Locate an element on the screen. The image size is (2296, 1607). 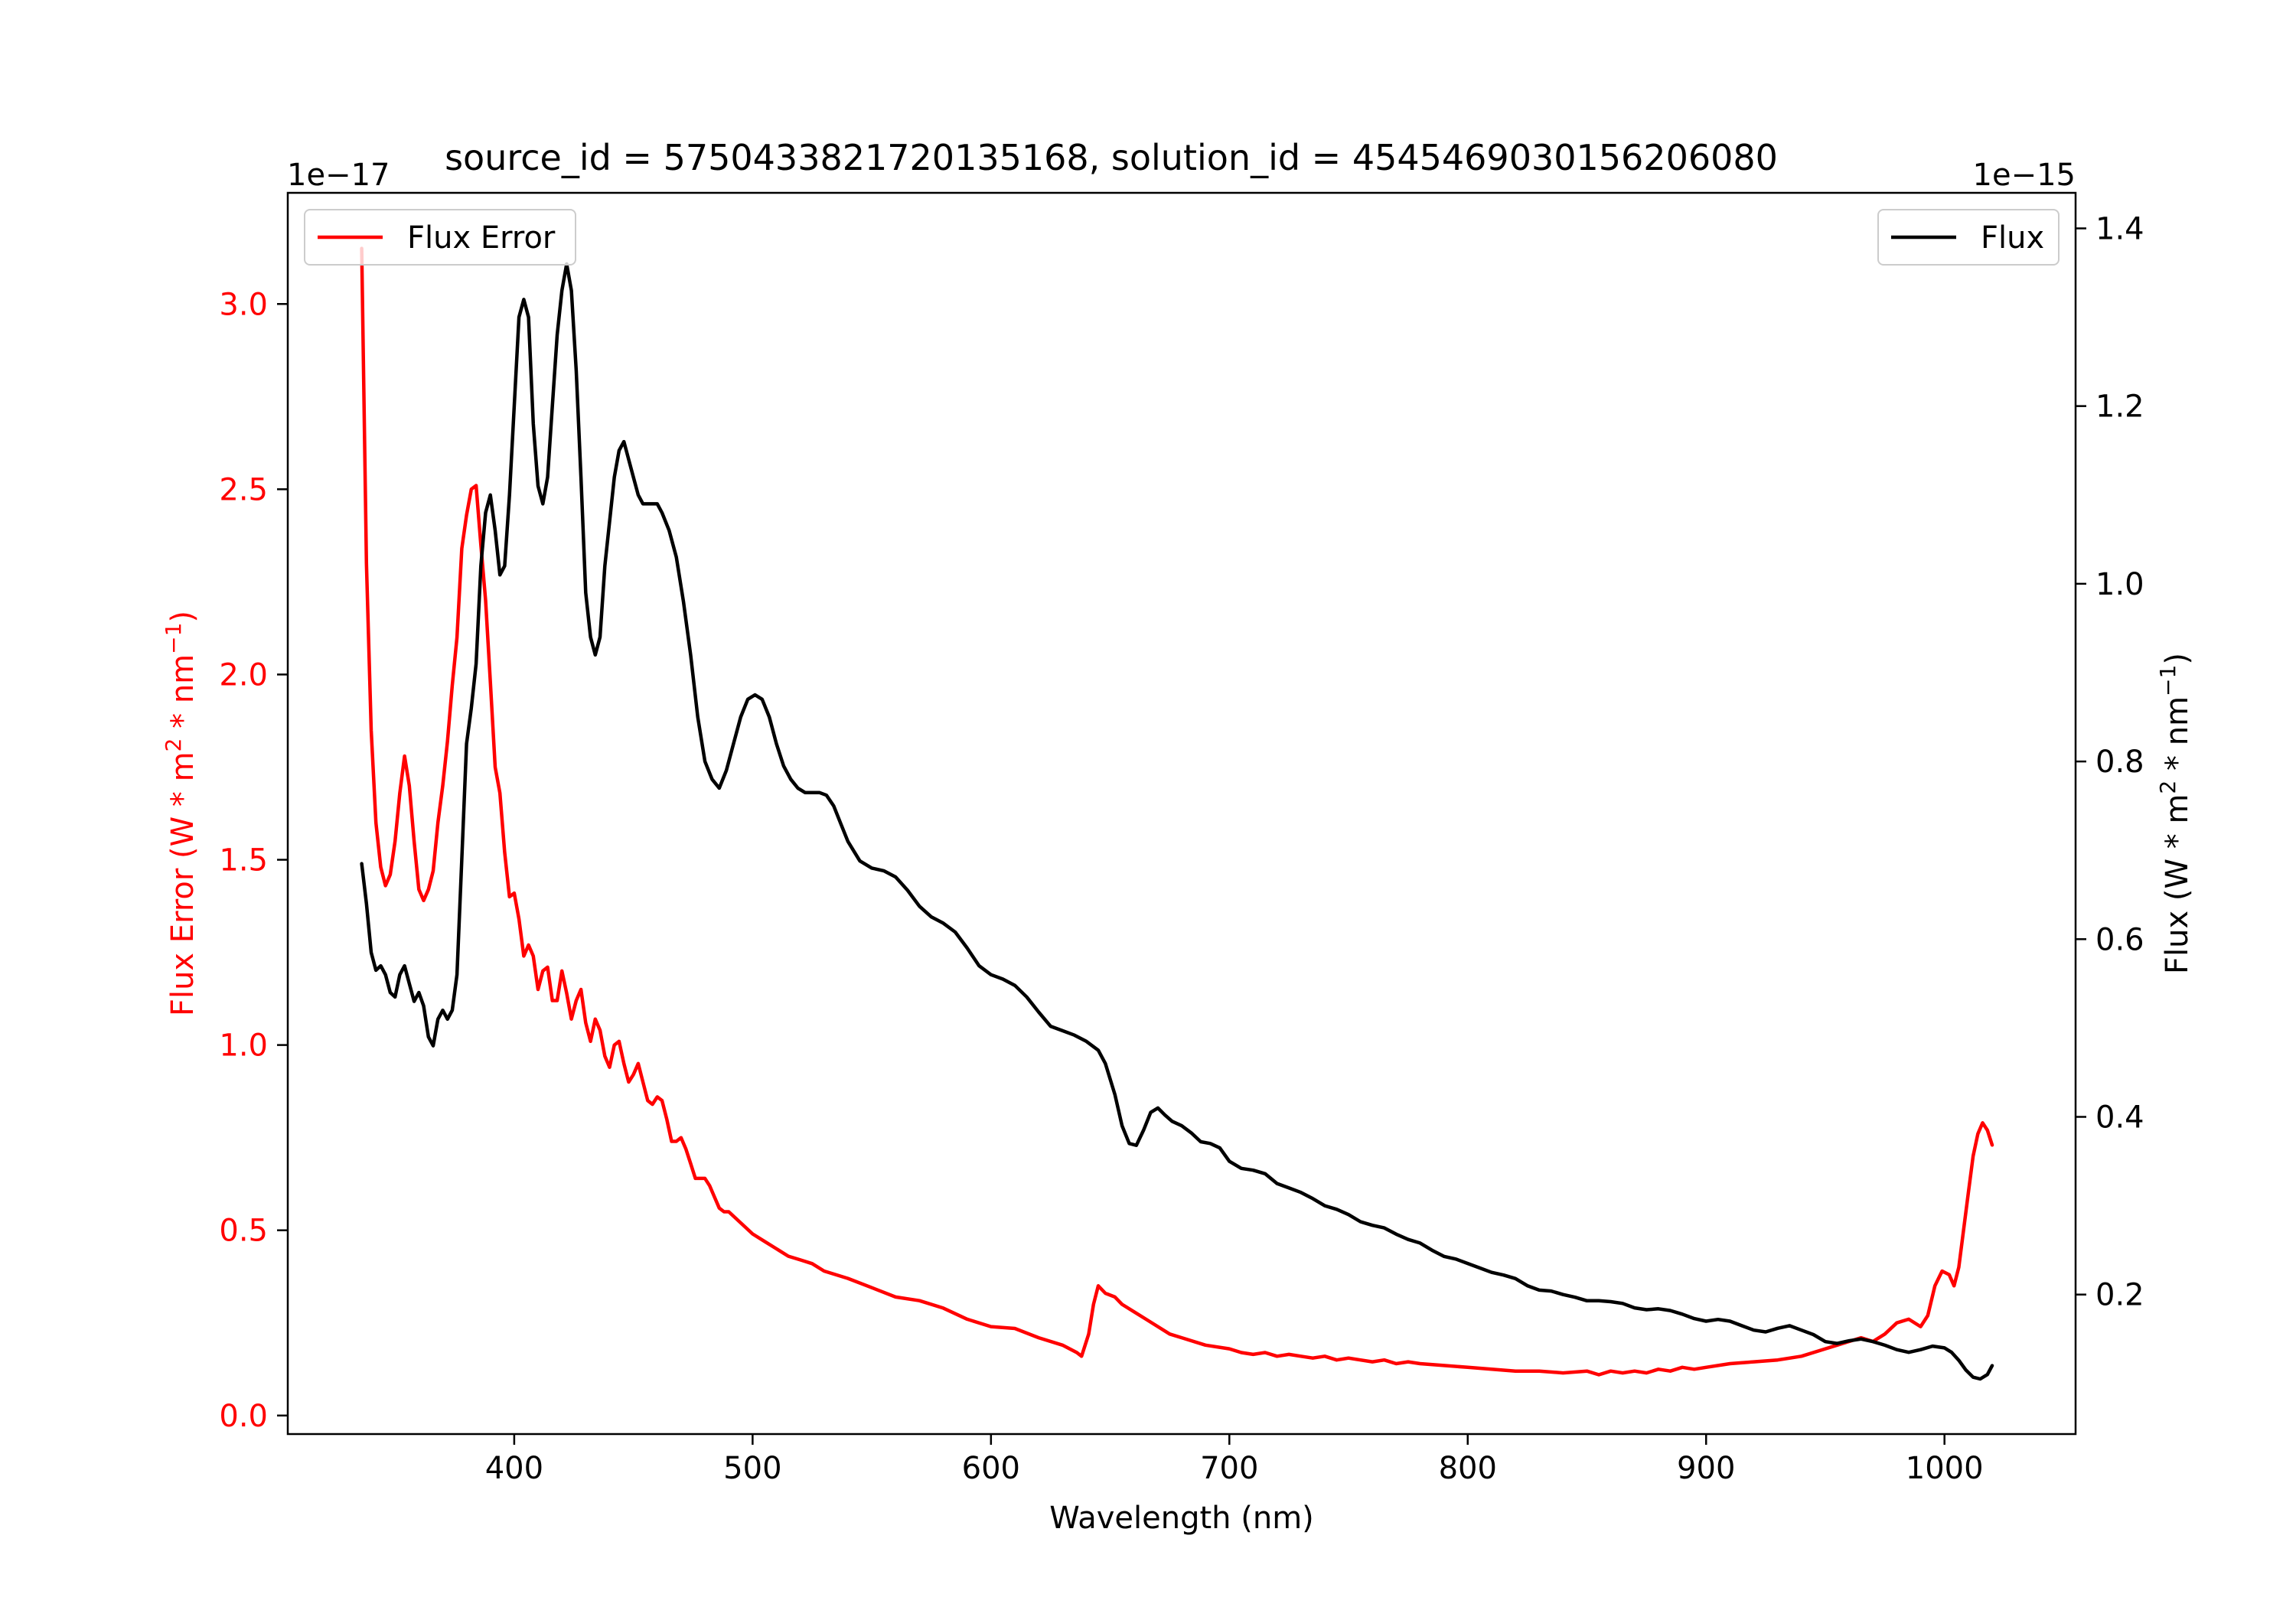
left-axis-label-main: Flux Error (W * m is located at coordinates (183, 884).